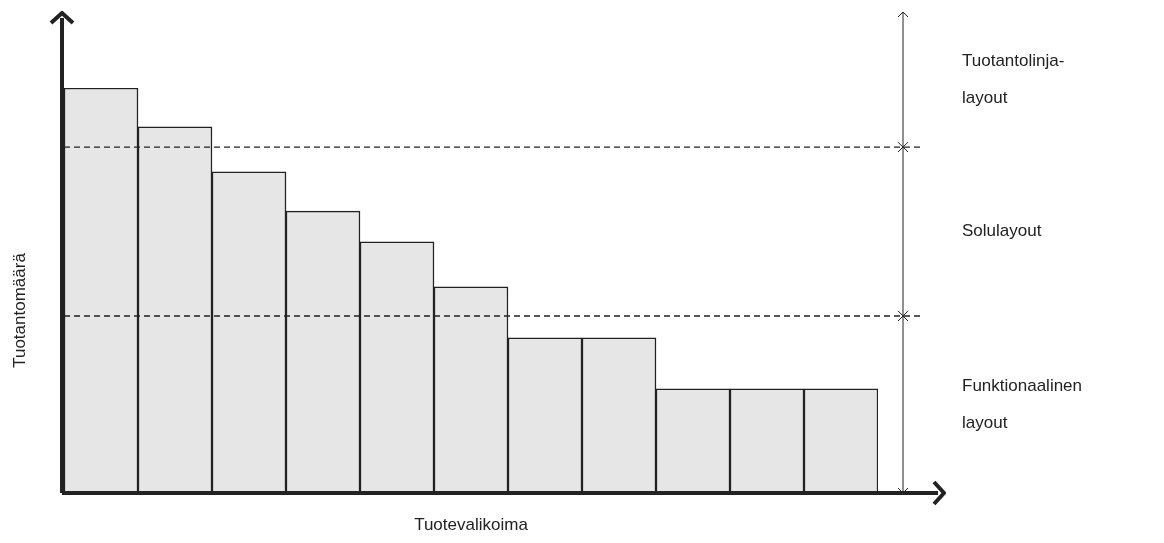 The width and height of the screenshot is (1164, 543). Describe the element at coordinates (471, 524) in the screenshot. I see `x-axis-title: Tuotevalikoima` at that location.